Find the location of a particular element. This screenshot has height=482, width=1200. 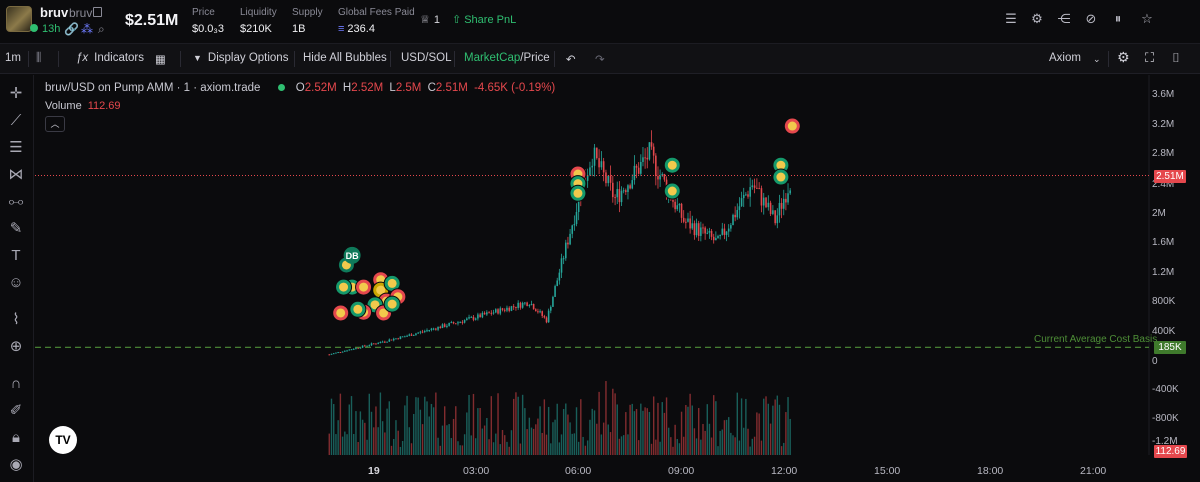

community-icon: ⁂ is located at coordinates (87, 29).